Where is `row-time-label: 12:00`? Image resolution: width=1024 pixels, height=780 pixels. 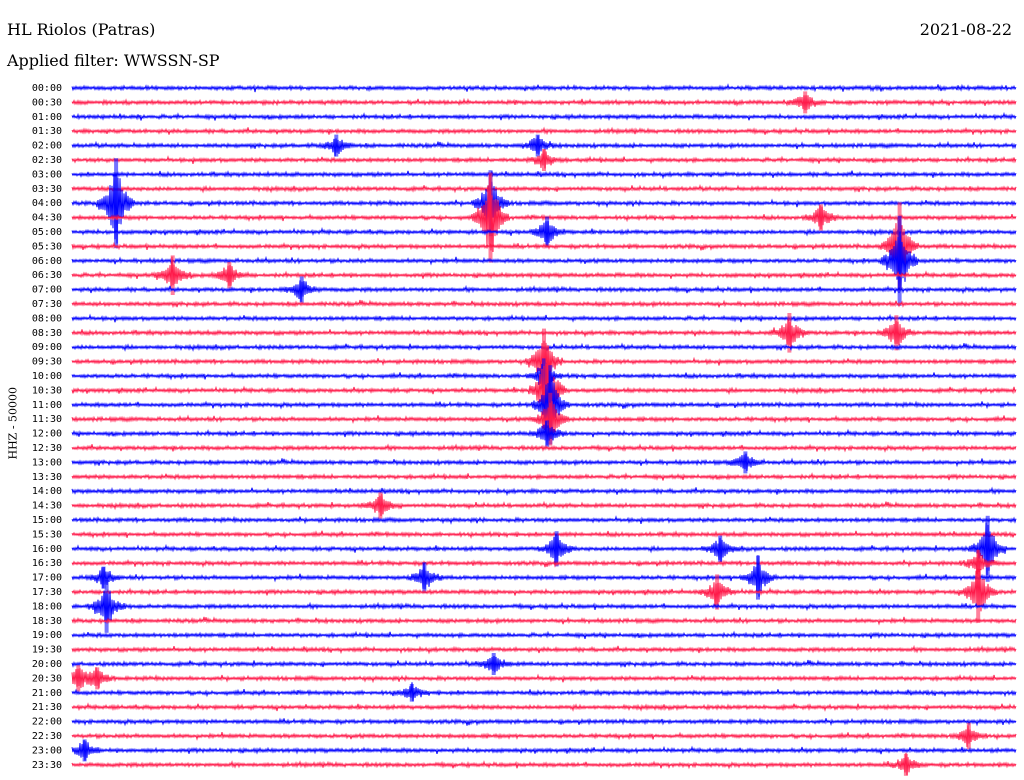 row-time-label: 12:00 is located at coordinates (47, 434).